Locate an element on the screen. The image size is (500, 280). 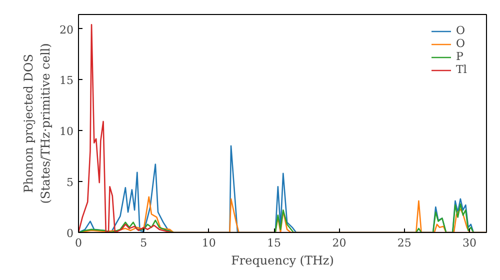
x-axis-title: Frequency (THz) is located at coordinates (282, 261).